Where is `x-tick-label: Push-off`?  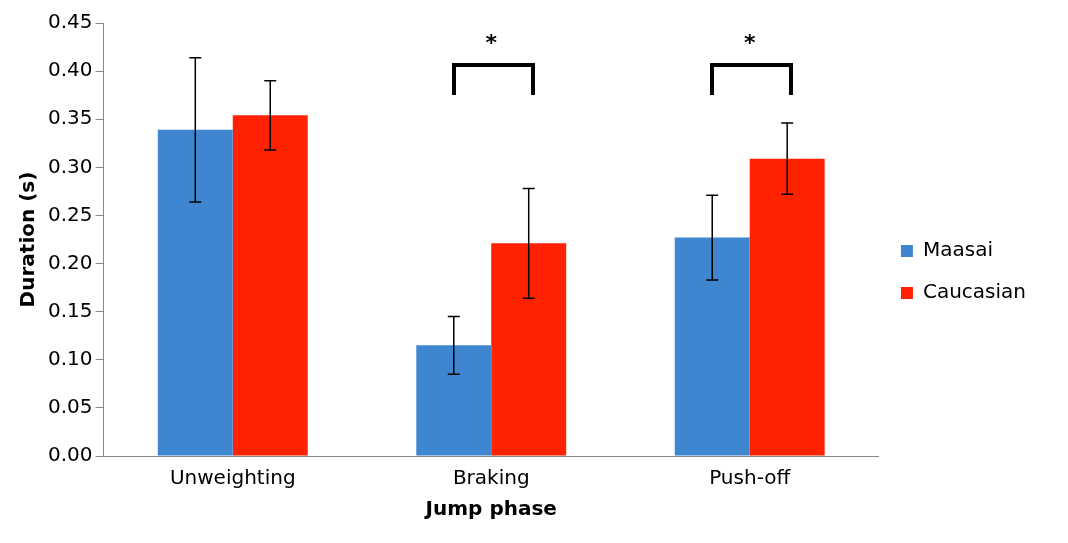 x-tick-label: Push-off is located at coordinates (750, 477).